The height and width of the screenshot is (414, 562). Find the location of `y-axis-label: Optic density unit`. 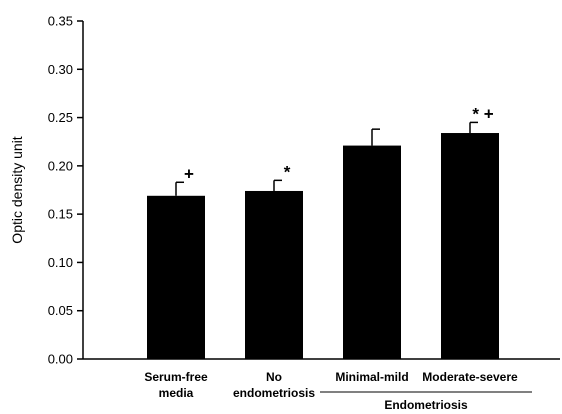

y-axis-label: Optic density unit is located at coordinates (17, 189).